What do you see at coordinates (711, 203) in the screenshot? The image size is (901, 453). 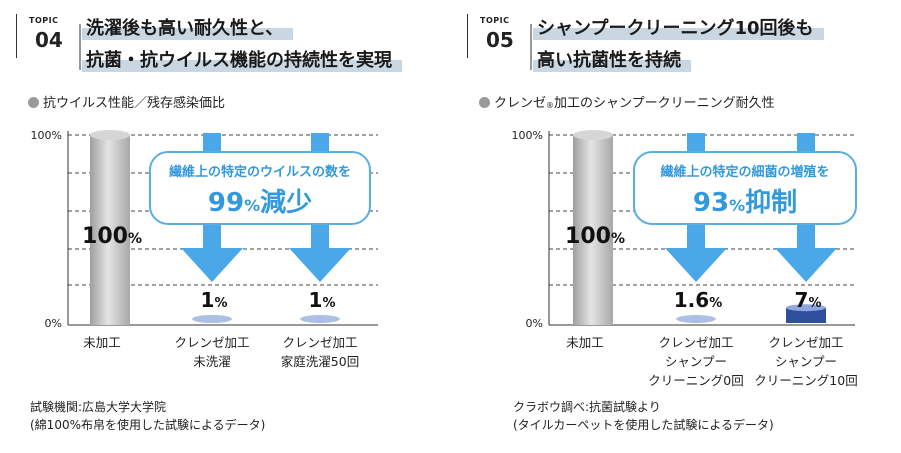 I see `callout-number: 93` at bounding box center [711, 203].